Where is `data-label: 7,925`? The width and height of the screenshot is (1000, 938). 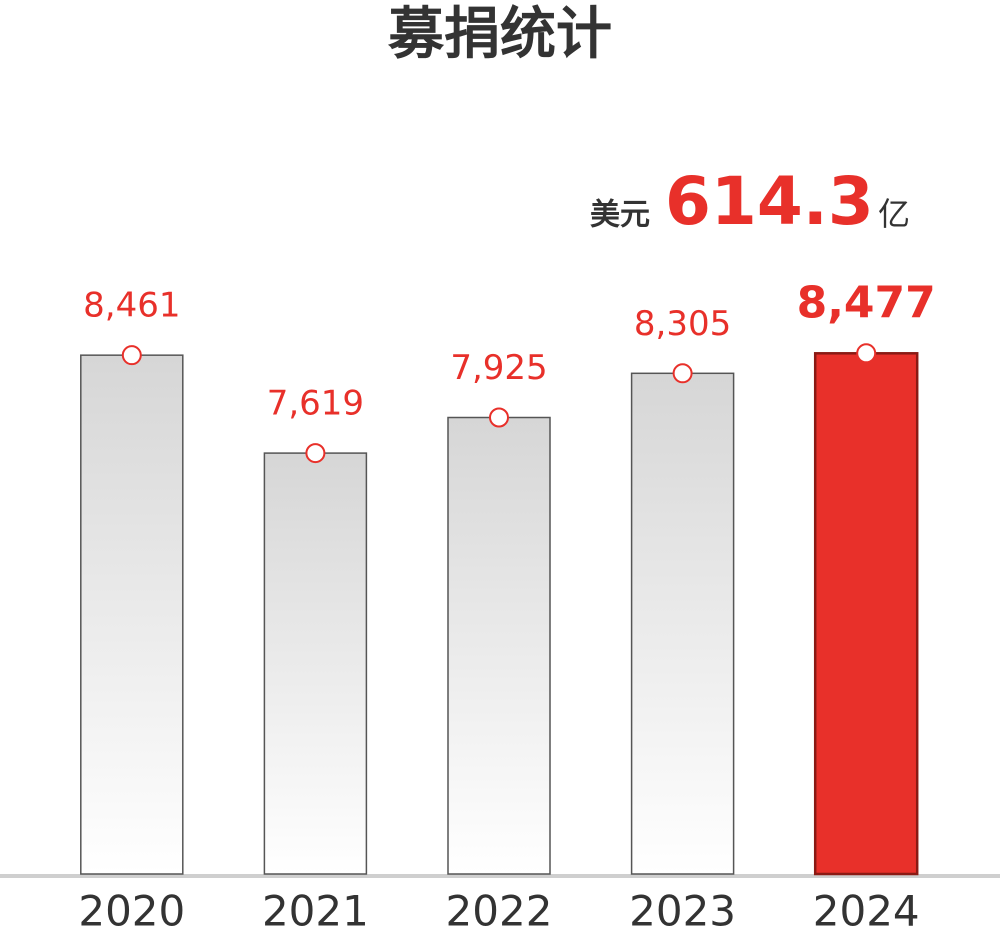 data-label: 7,925 is located at coordinates (498, 368).